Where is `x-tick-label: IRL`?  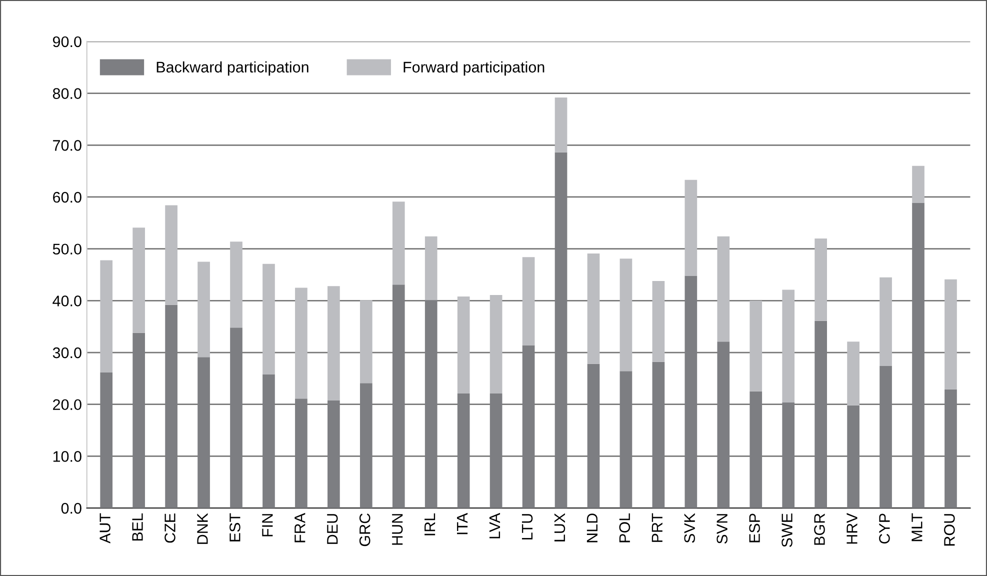
x-tick-label: IRL is located at coordinates (430, 524).